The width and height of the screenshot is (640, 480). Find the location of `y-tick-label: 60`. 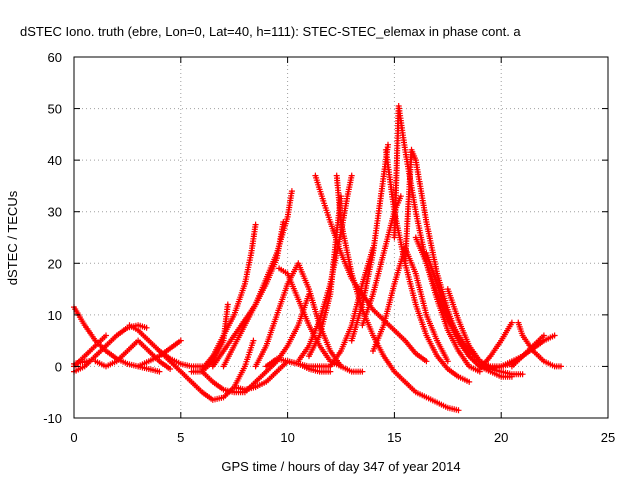

y-tick-label: 60 is located at coordinates (55, 57).